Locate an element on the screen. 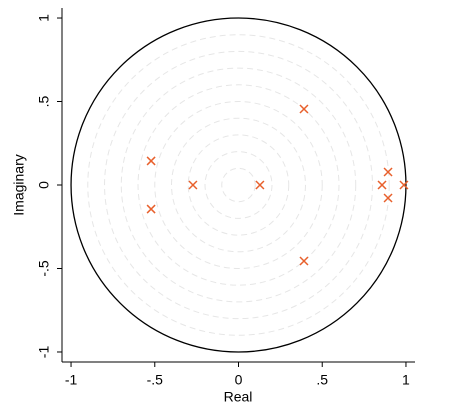  grid-circle is located at coordinates (238, 185).